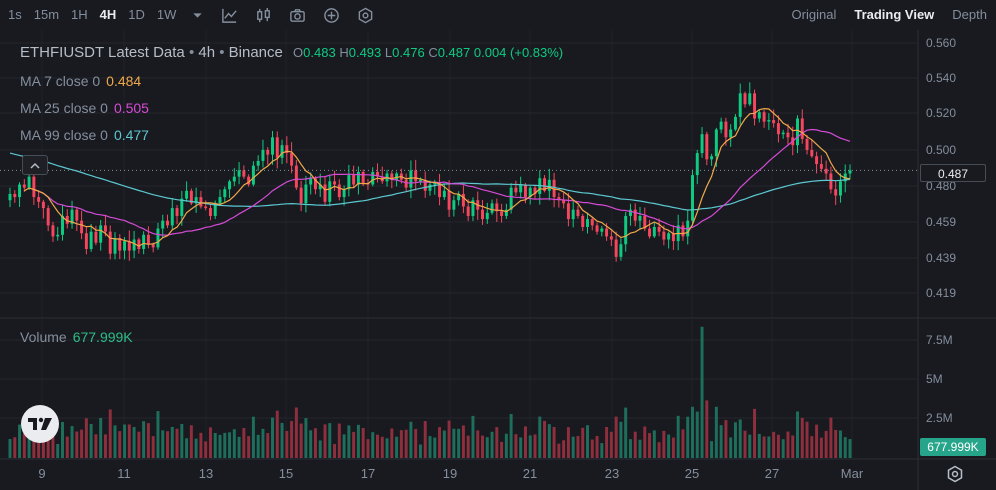  Describe the element at coordinates (229, 15) in the screenshot. I see `indicator-icon` at that location.